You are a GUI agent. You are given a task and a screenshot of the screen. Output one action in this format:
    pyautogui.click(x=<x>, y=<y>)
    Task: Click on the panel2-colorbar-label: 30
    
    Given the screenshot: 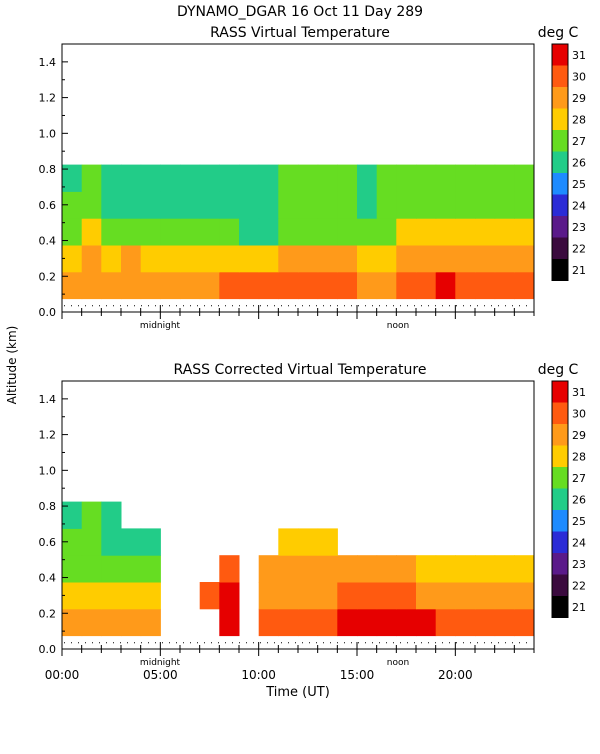 What is the action you would take?
    pyautogui.click(x=579, y=413)
    